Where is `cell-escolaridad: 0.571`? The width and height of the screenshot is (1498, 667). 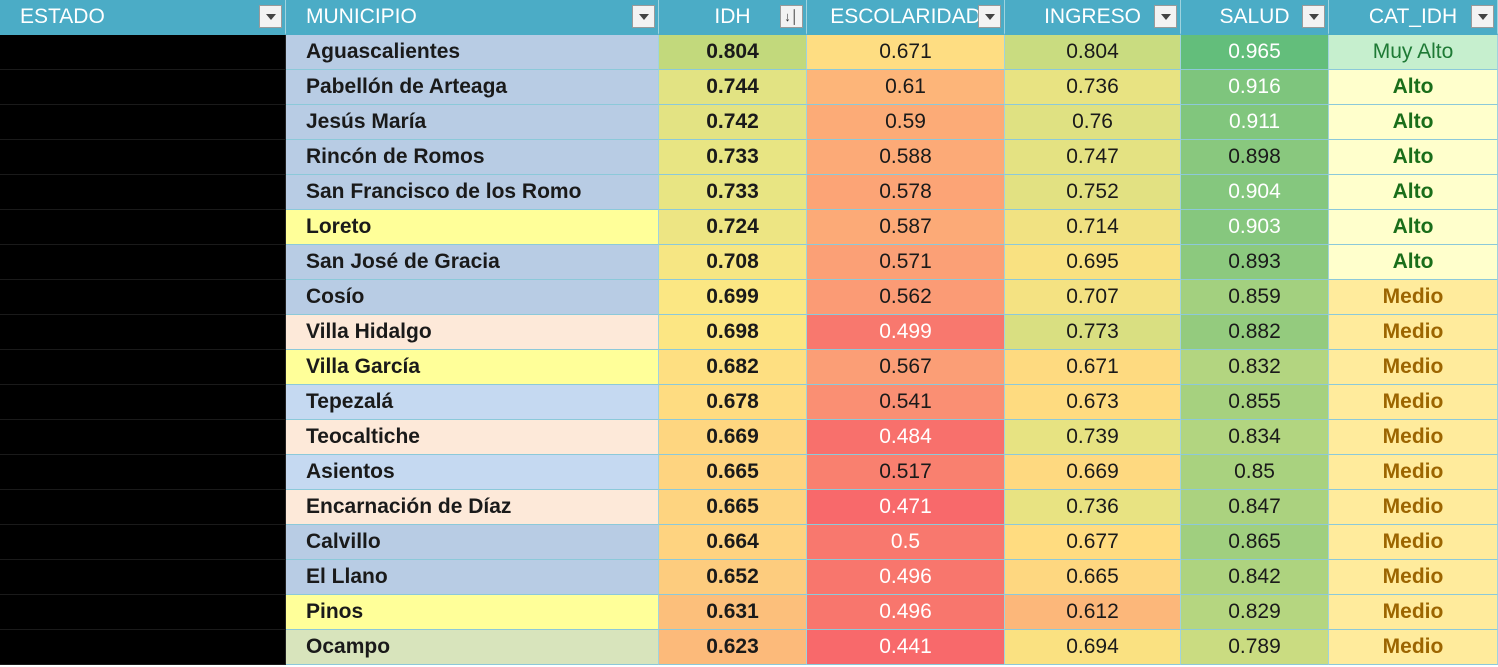
cell-escolaridad: 0.571 is located at coordinates (906, 262).